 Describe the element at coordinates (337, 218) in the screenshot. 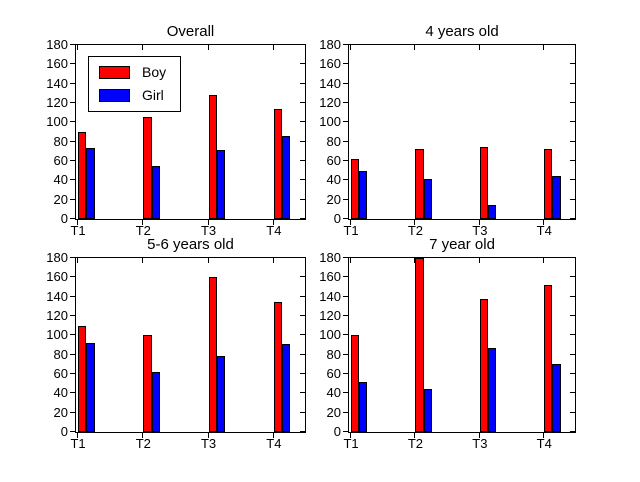

I see `y-tick-label: 0` at that location.